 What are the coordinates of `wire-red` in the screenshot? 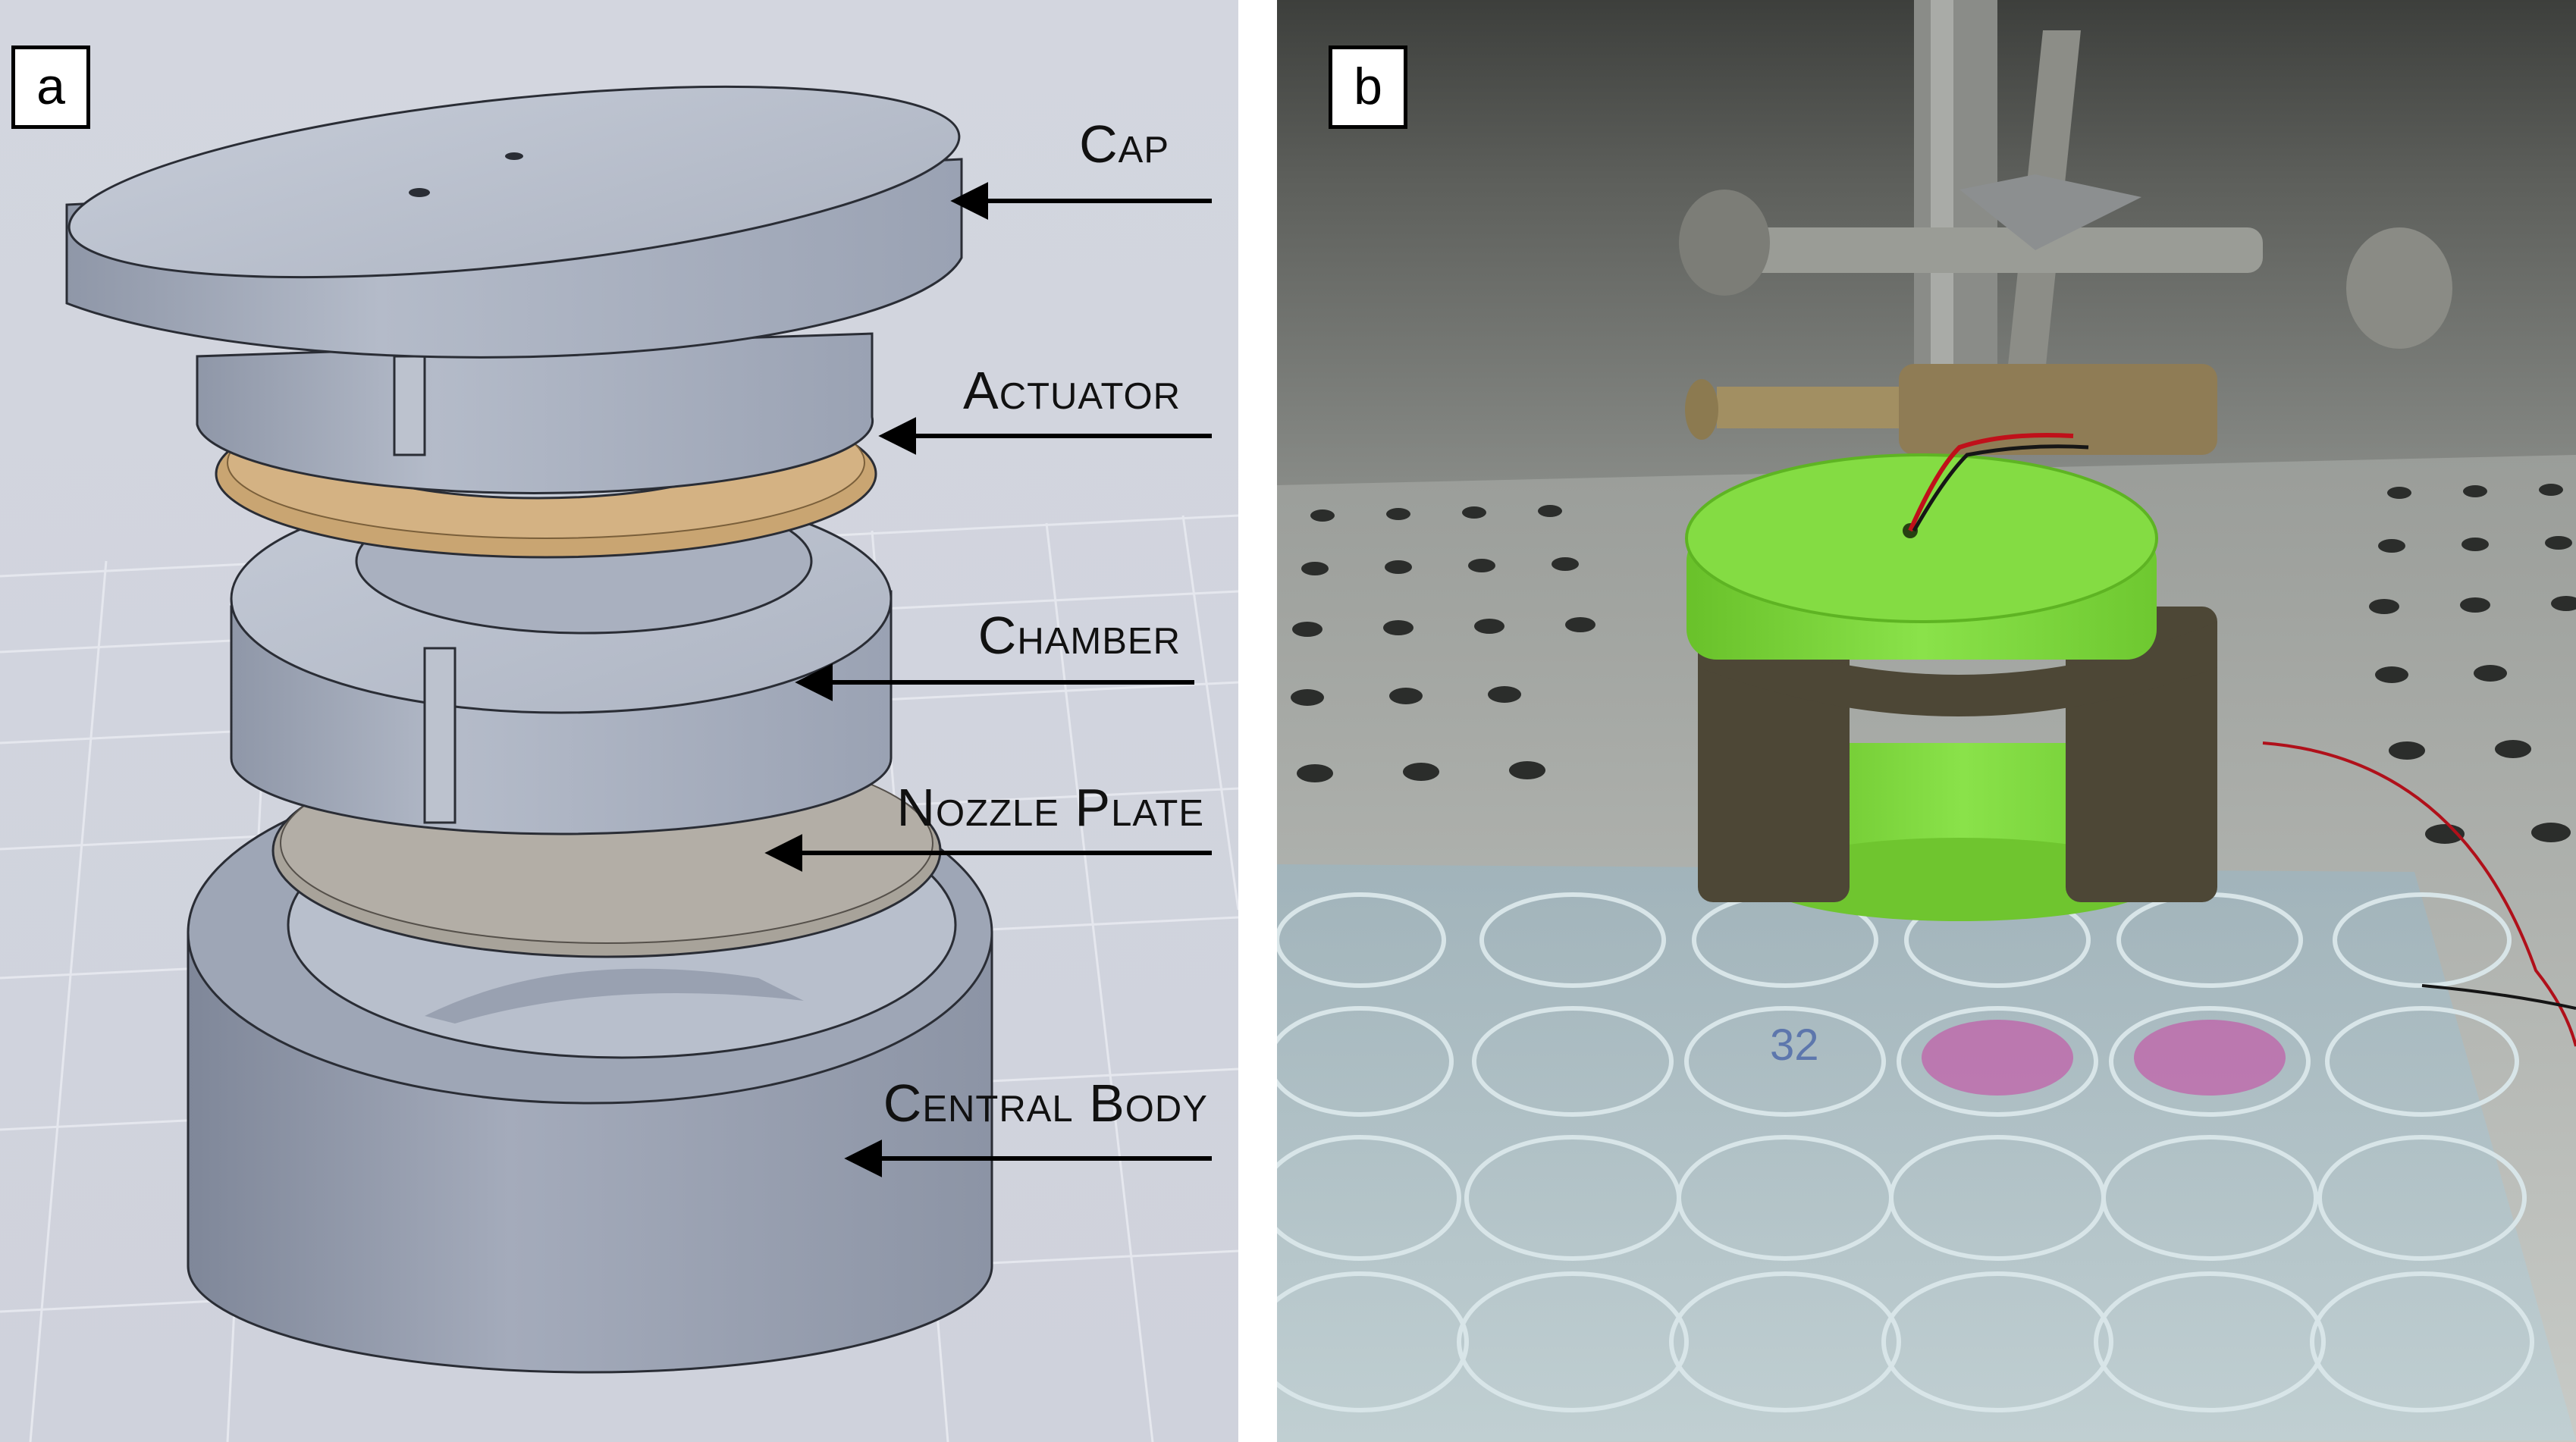 It's located at (1991, 483).